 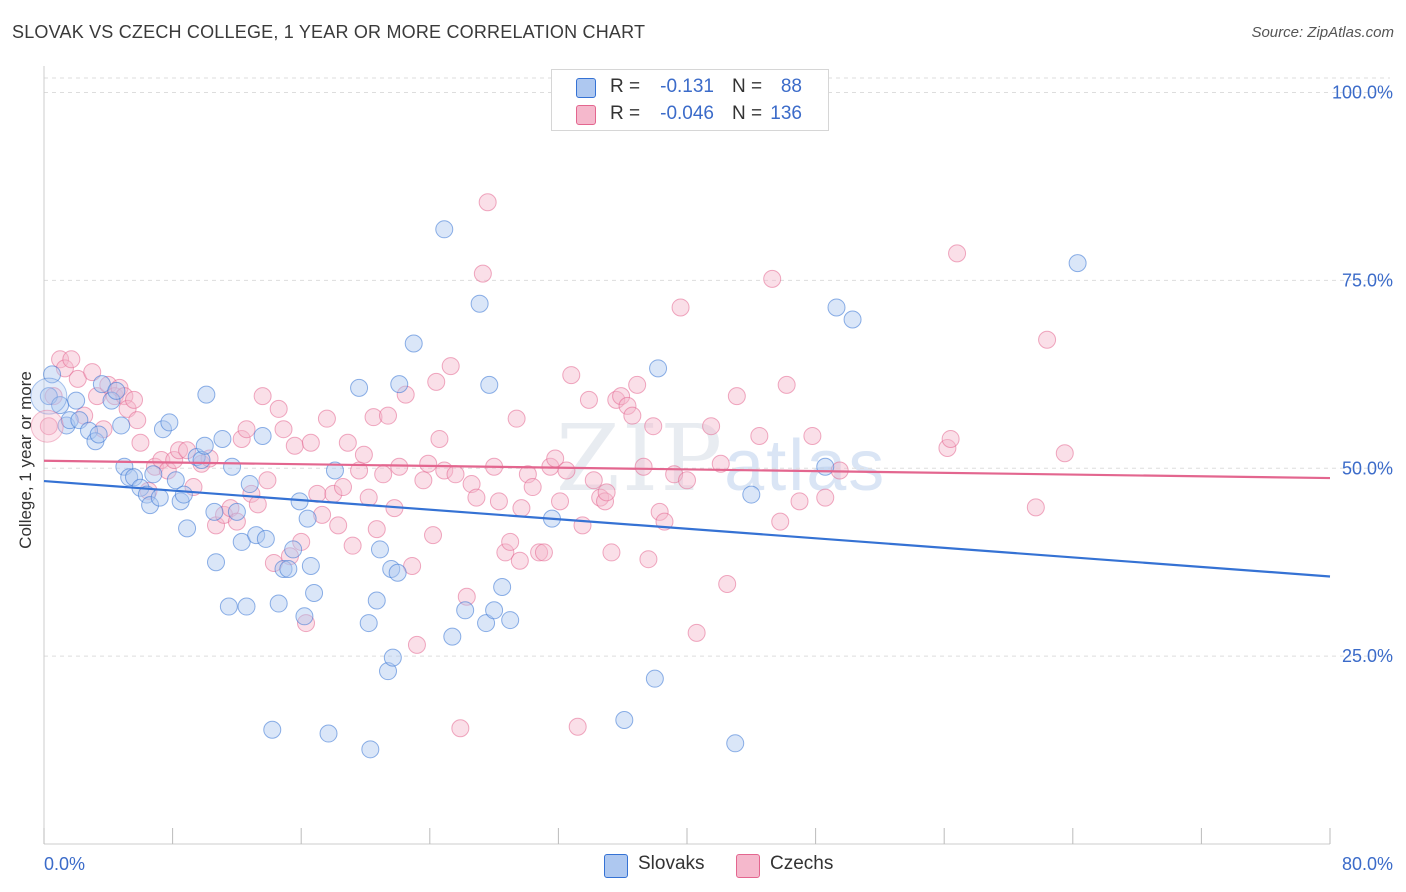 What do you see at coordinates (25, 460) in the screenshot?
I see `y-axis-label: College, 1 year or more` at bounding box center [25, 460].